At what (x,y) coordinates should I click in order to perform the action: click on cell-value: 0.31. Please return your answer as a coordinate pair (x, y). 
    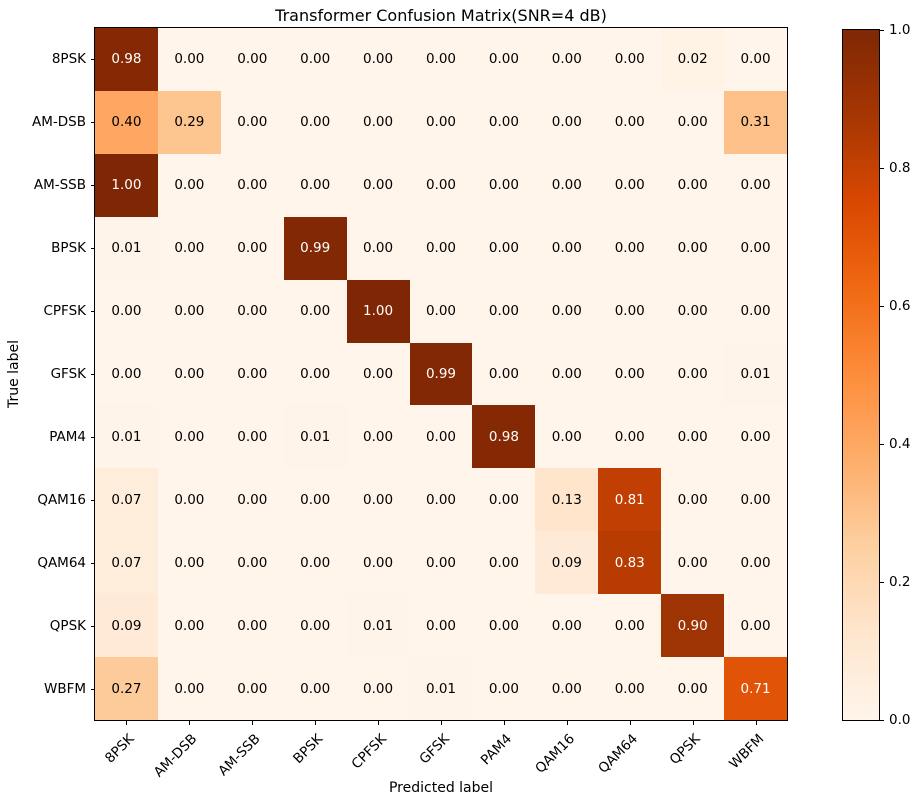
    Looking at the image, I should click on (755, 122).